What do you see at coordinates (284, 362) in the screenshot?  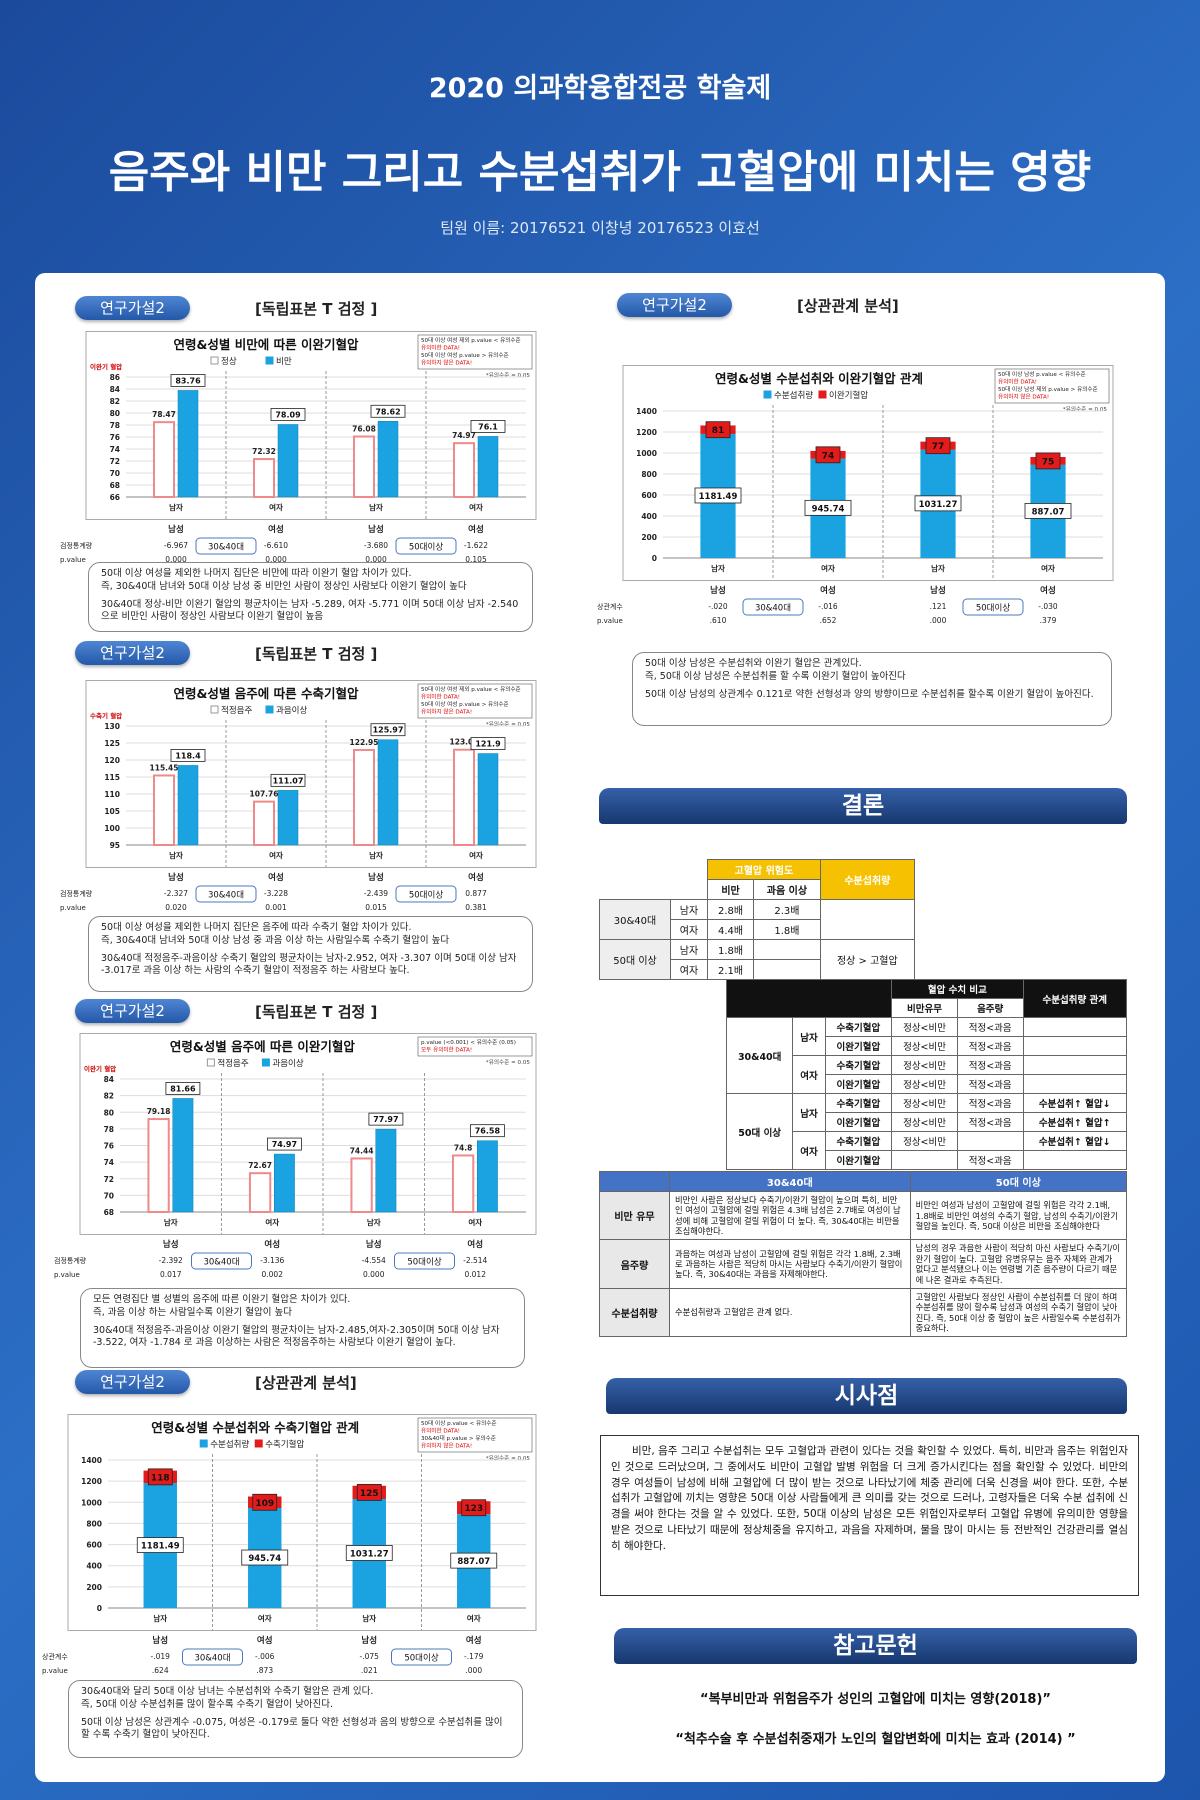 I see `legend-label: 비만` at bounding box center [284, 362].